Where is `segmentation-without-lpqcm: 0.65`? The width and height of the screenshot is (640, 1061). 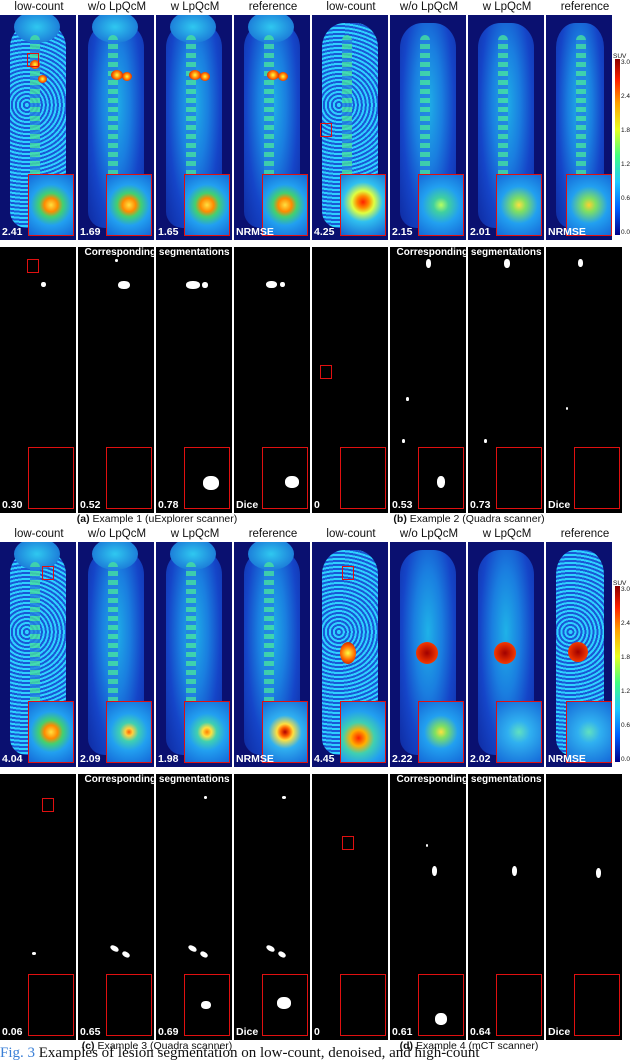
segmentation-without-lpqcm: 0.65 is located at coordinates (116, 907).